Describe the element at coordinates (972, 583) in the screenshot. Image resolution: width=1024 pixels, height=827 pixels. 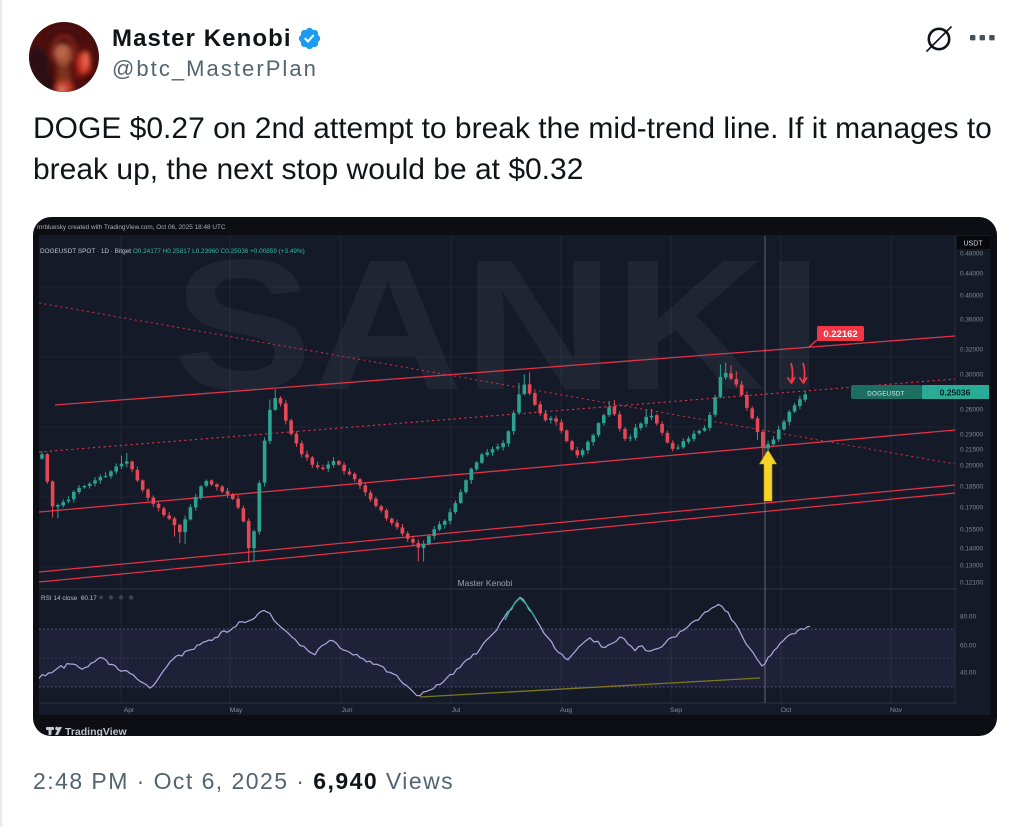
I see `svg-text: 0.12100` at that location.